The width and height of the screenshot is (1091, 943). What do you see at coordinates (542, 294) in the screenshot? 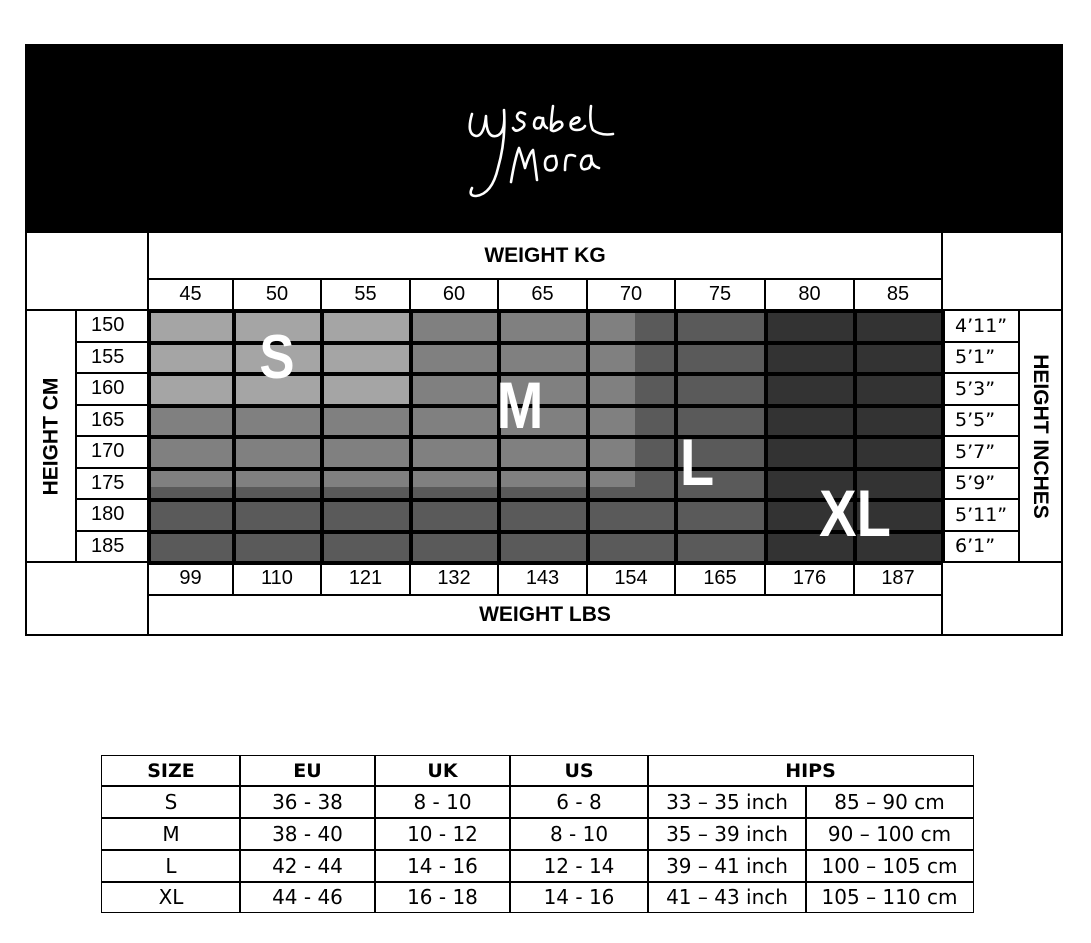
I see `weight-kg-value: 65` at bounding box center [542, 294].